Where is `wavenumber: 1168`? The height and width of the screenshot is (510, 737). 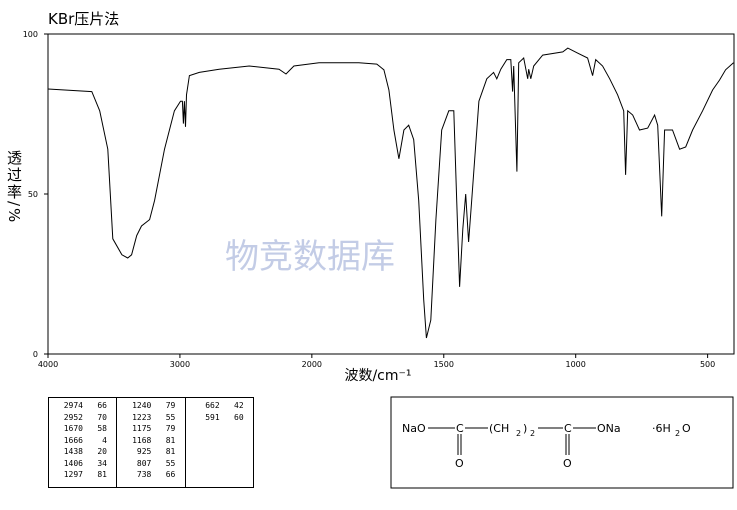 wavenumber: 1168 is located at coordinates (142, 440).